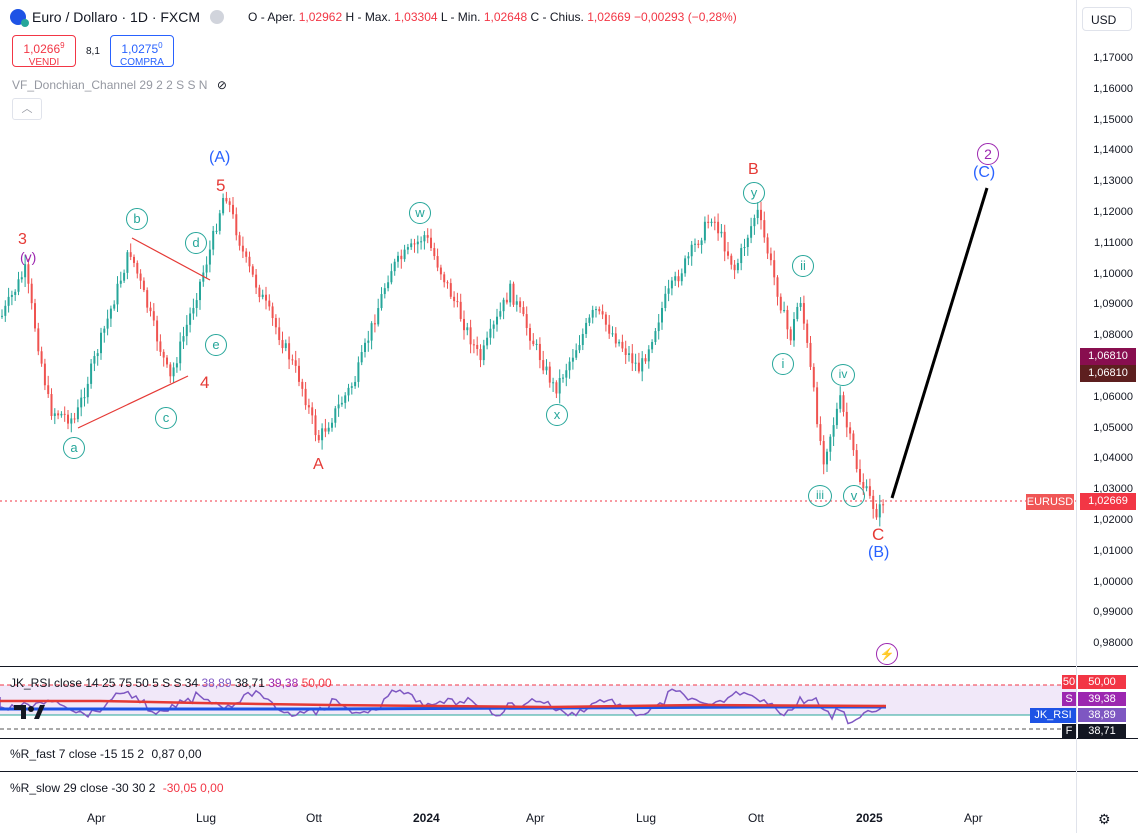 Image resolution: width=1138 pixels, height=833 pixels. I want to click on collapse-legend-button: ︿, so click(27, 109).